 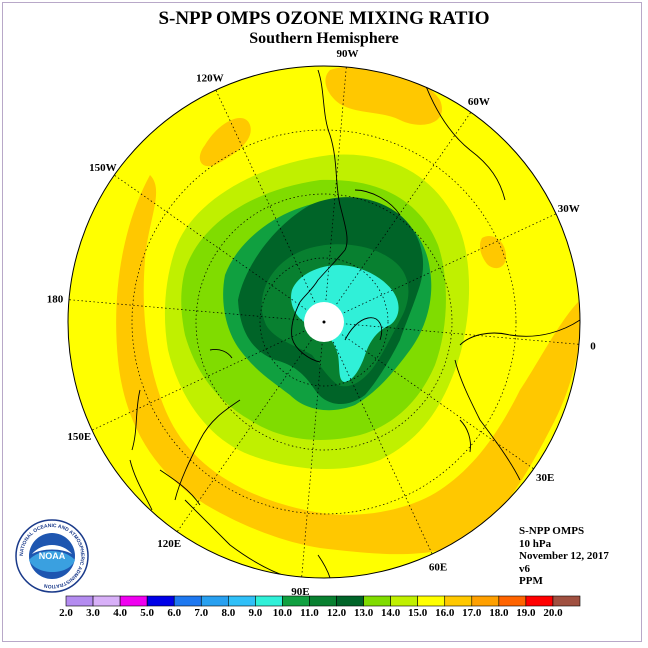 I want to click on map-subtitle: Southern Hemisphere, so click(x=324, y=38).